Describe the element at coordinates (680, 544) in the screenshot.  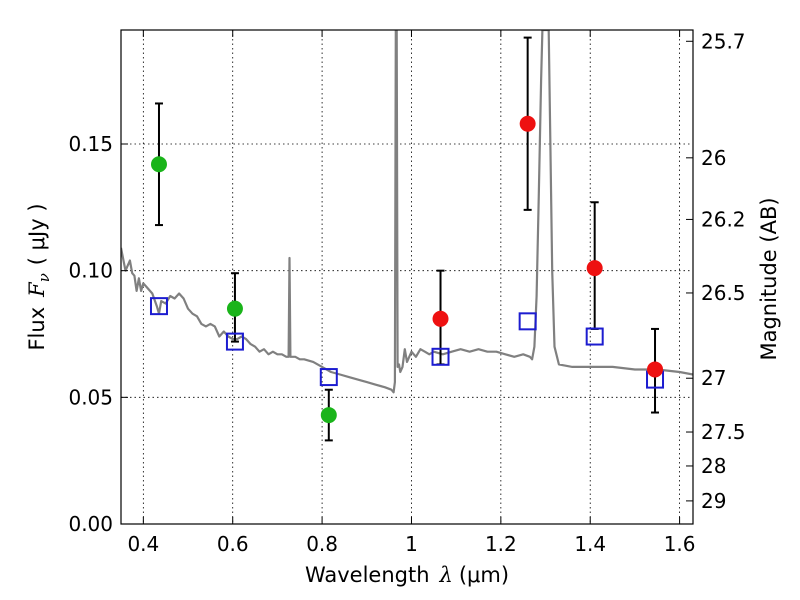
I see `x-tick-label: 1.6` at that location.